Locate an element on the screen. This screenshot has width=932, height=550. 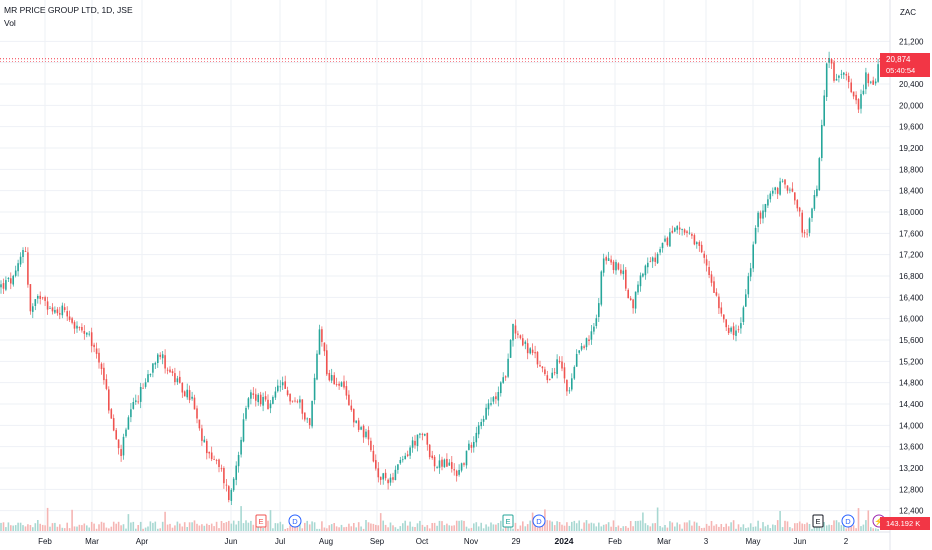
event-markers: E D E D E D ⚡ is located at coordinates (570, 521).